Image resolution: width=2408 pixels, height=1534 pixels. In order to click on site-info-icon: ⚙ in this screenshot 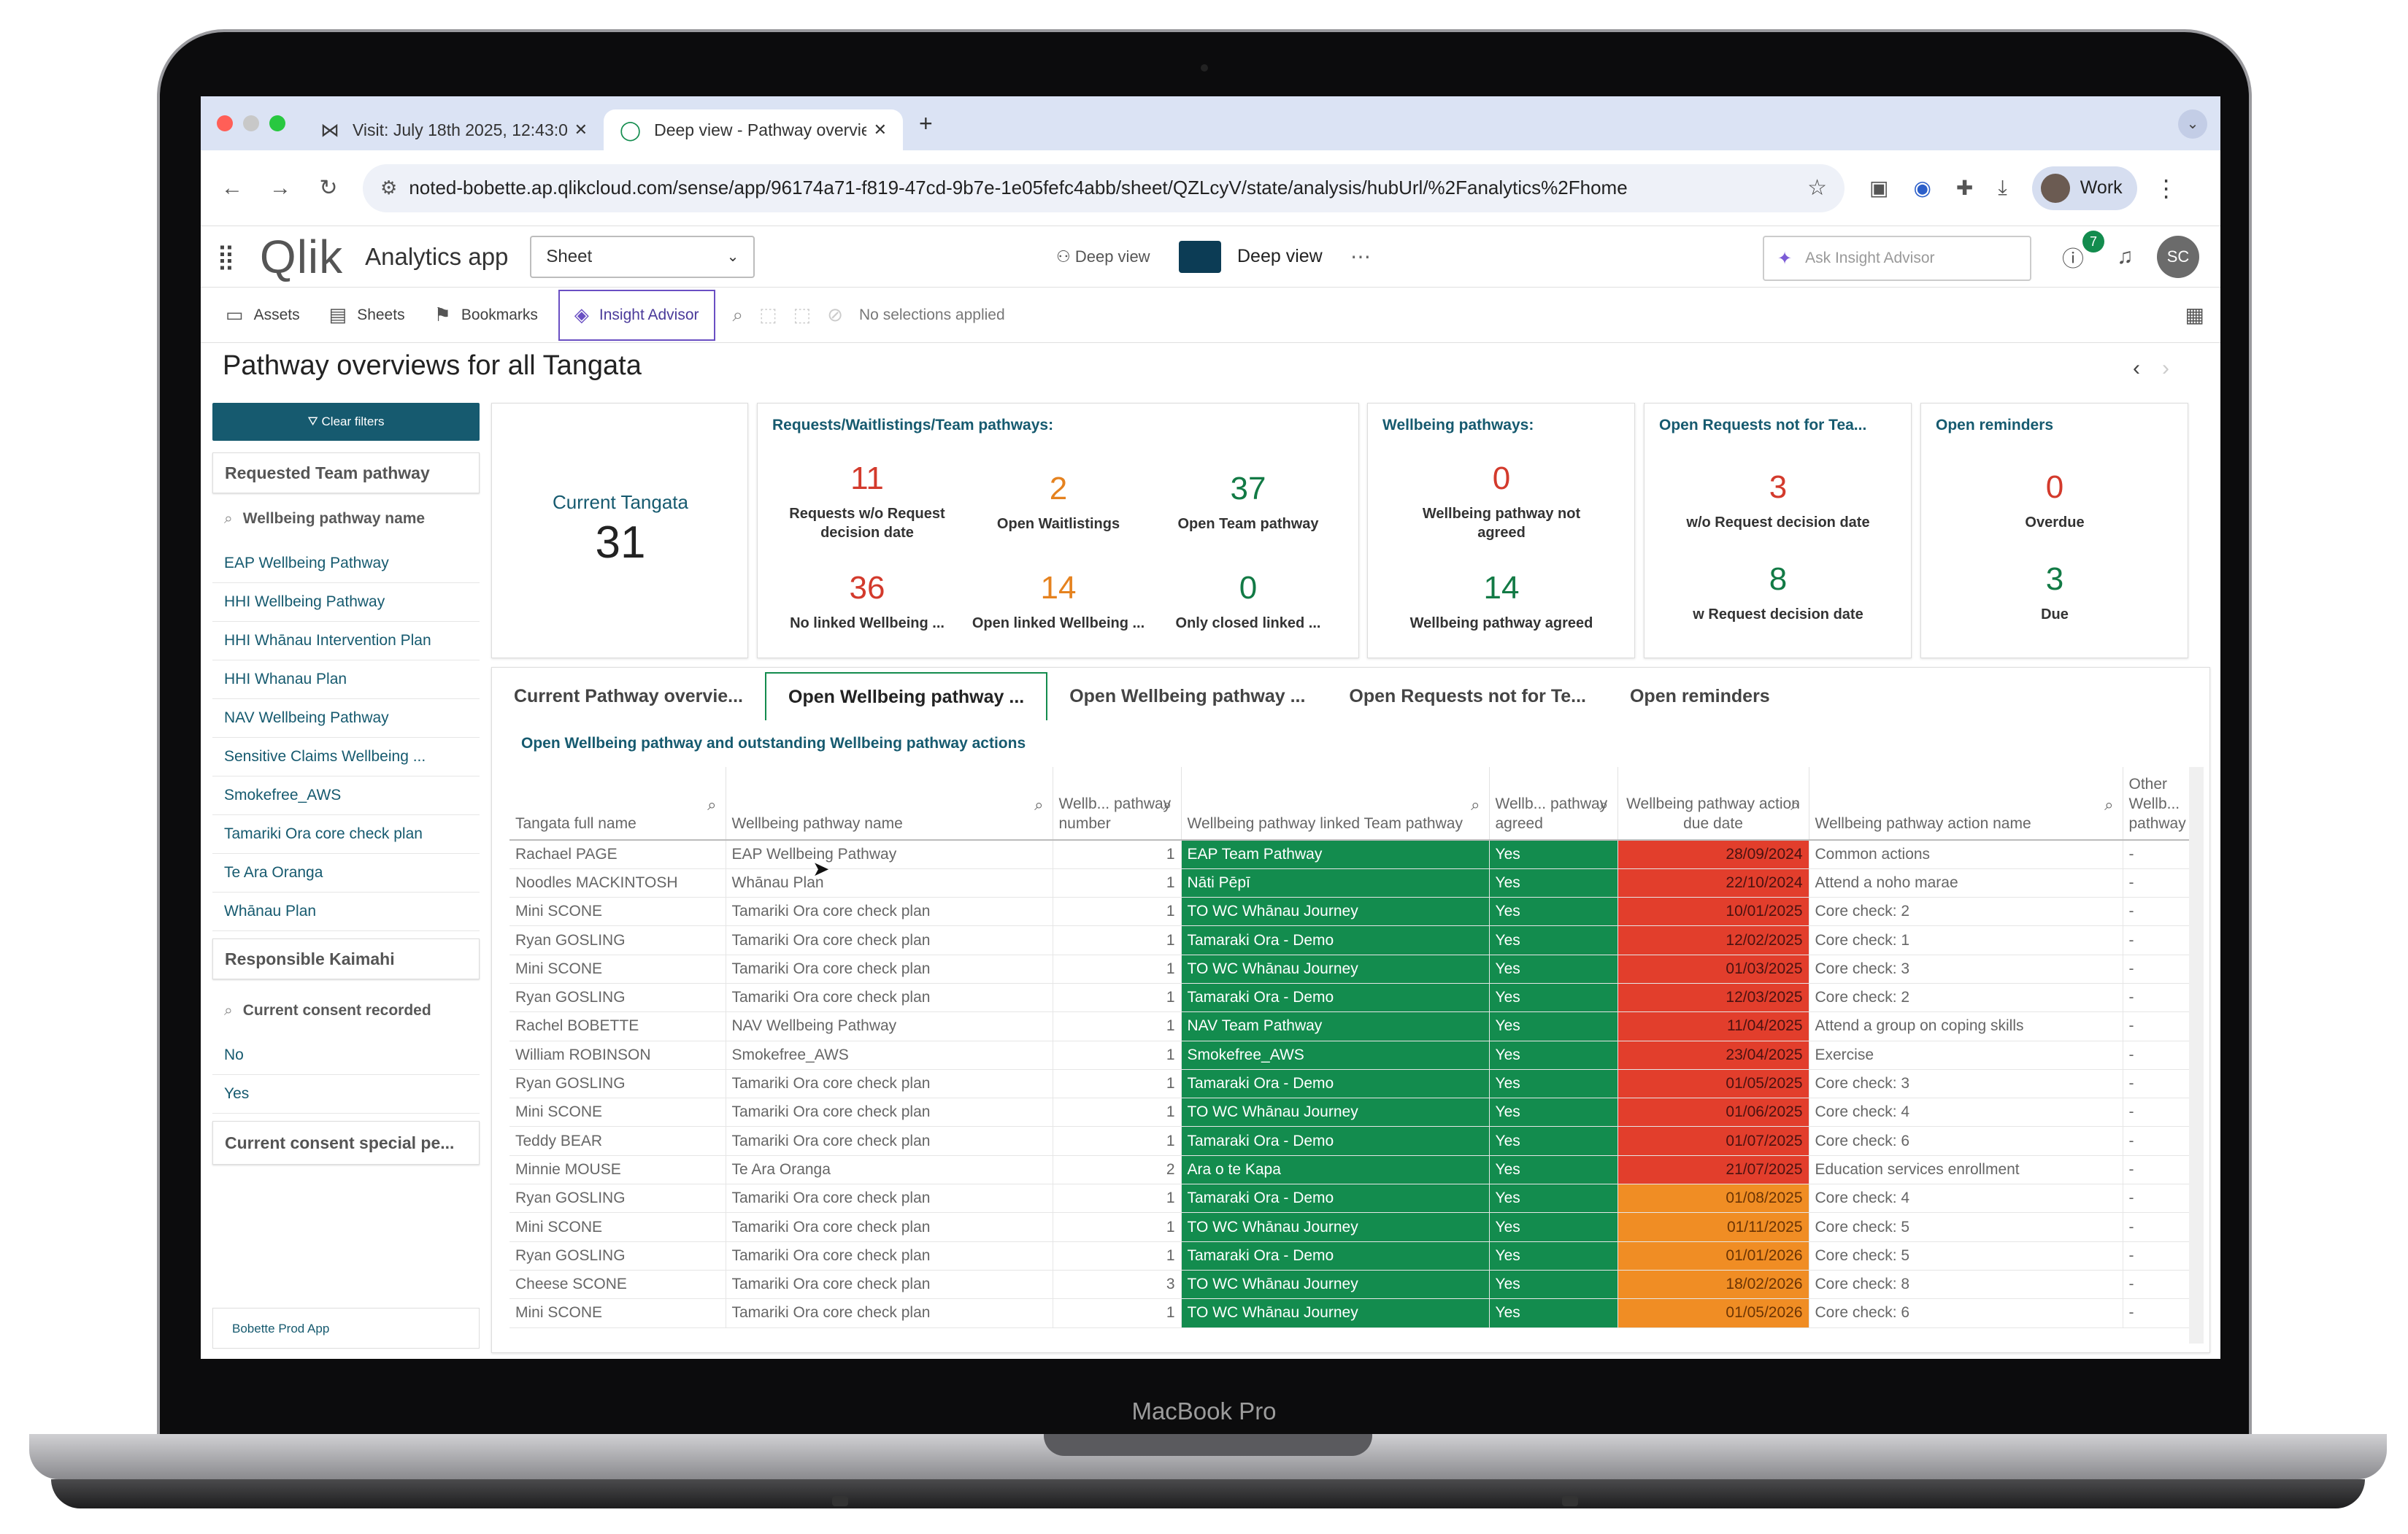, I will do `click(389, 188)`.